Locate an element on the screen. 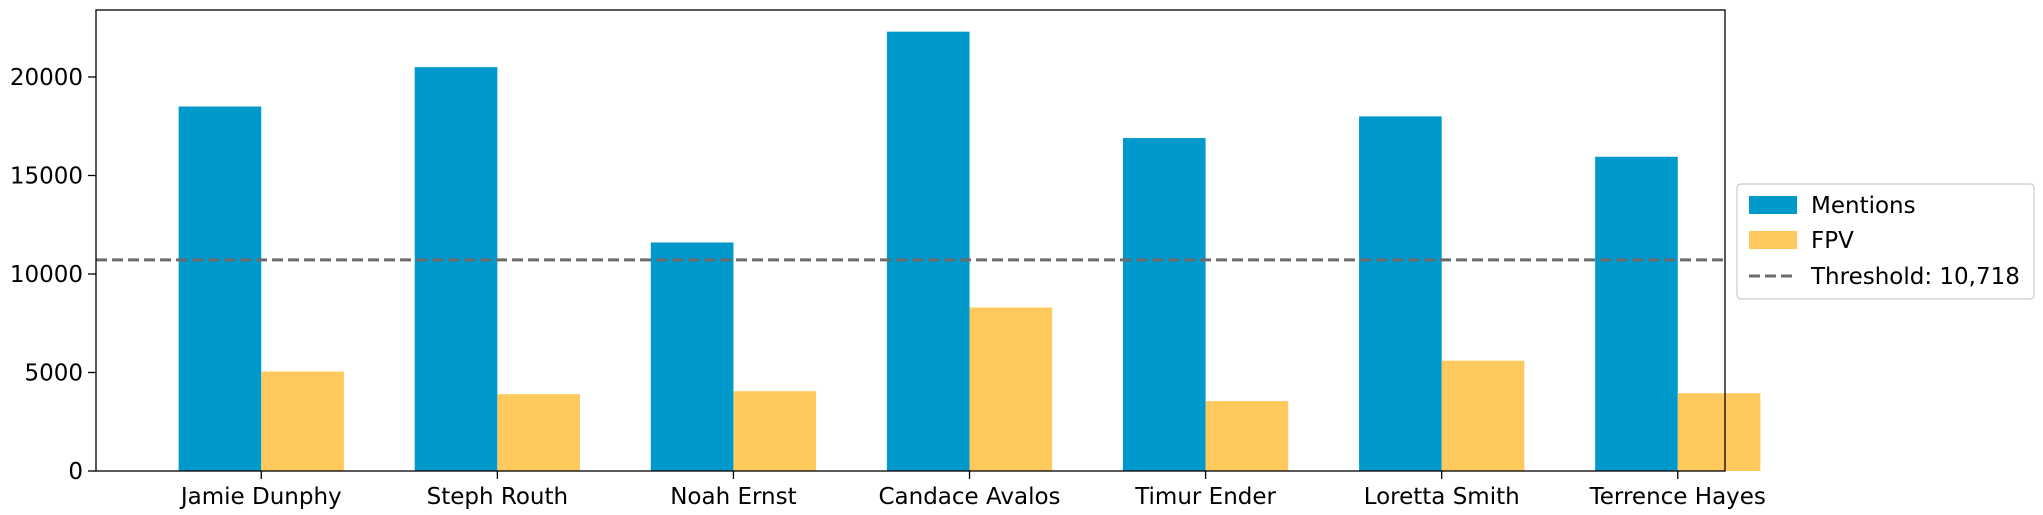 The image size is (2043, 515). y-tick-label: 15000 is located at coordinates (46, 176).